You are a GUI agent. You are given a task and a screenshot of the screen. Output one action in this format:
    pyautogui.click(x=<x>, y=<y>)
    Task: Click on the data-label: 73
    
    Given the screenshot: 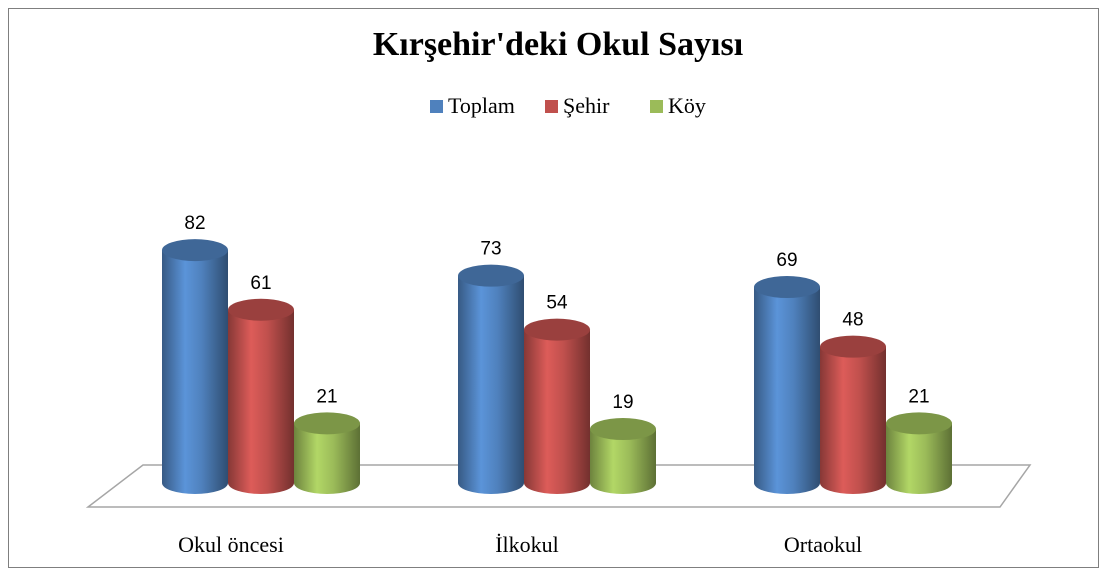 What is the action you would take?
    pyautogui.click(x=490, y=249)
    